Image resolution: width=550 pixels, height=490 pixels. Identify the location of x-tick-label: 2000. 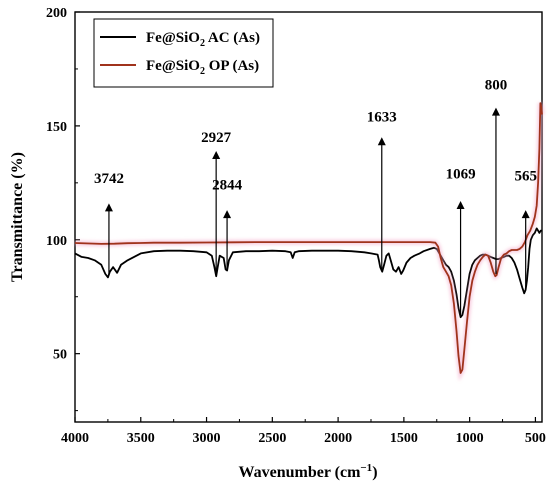
(338, 438).